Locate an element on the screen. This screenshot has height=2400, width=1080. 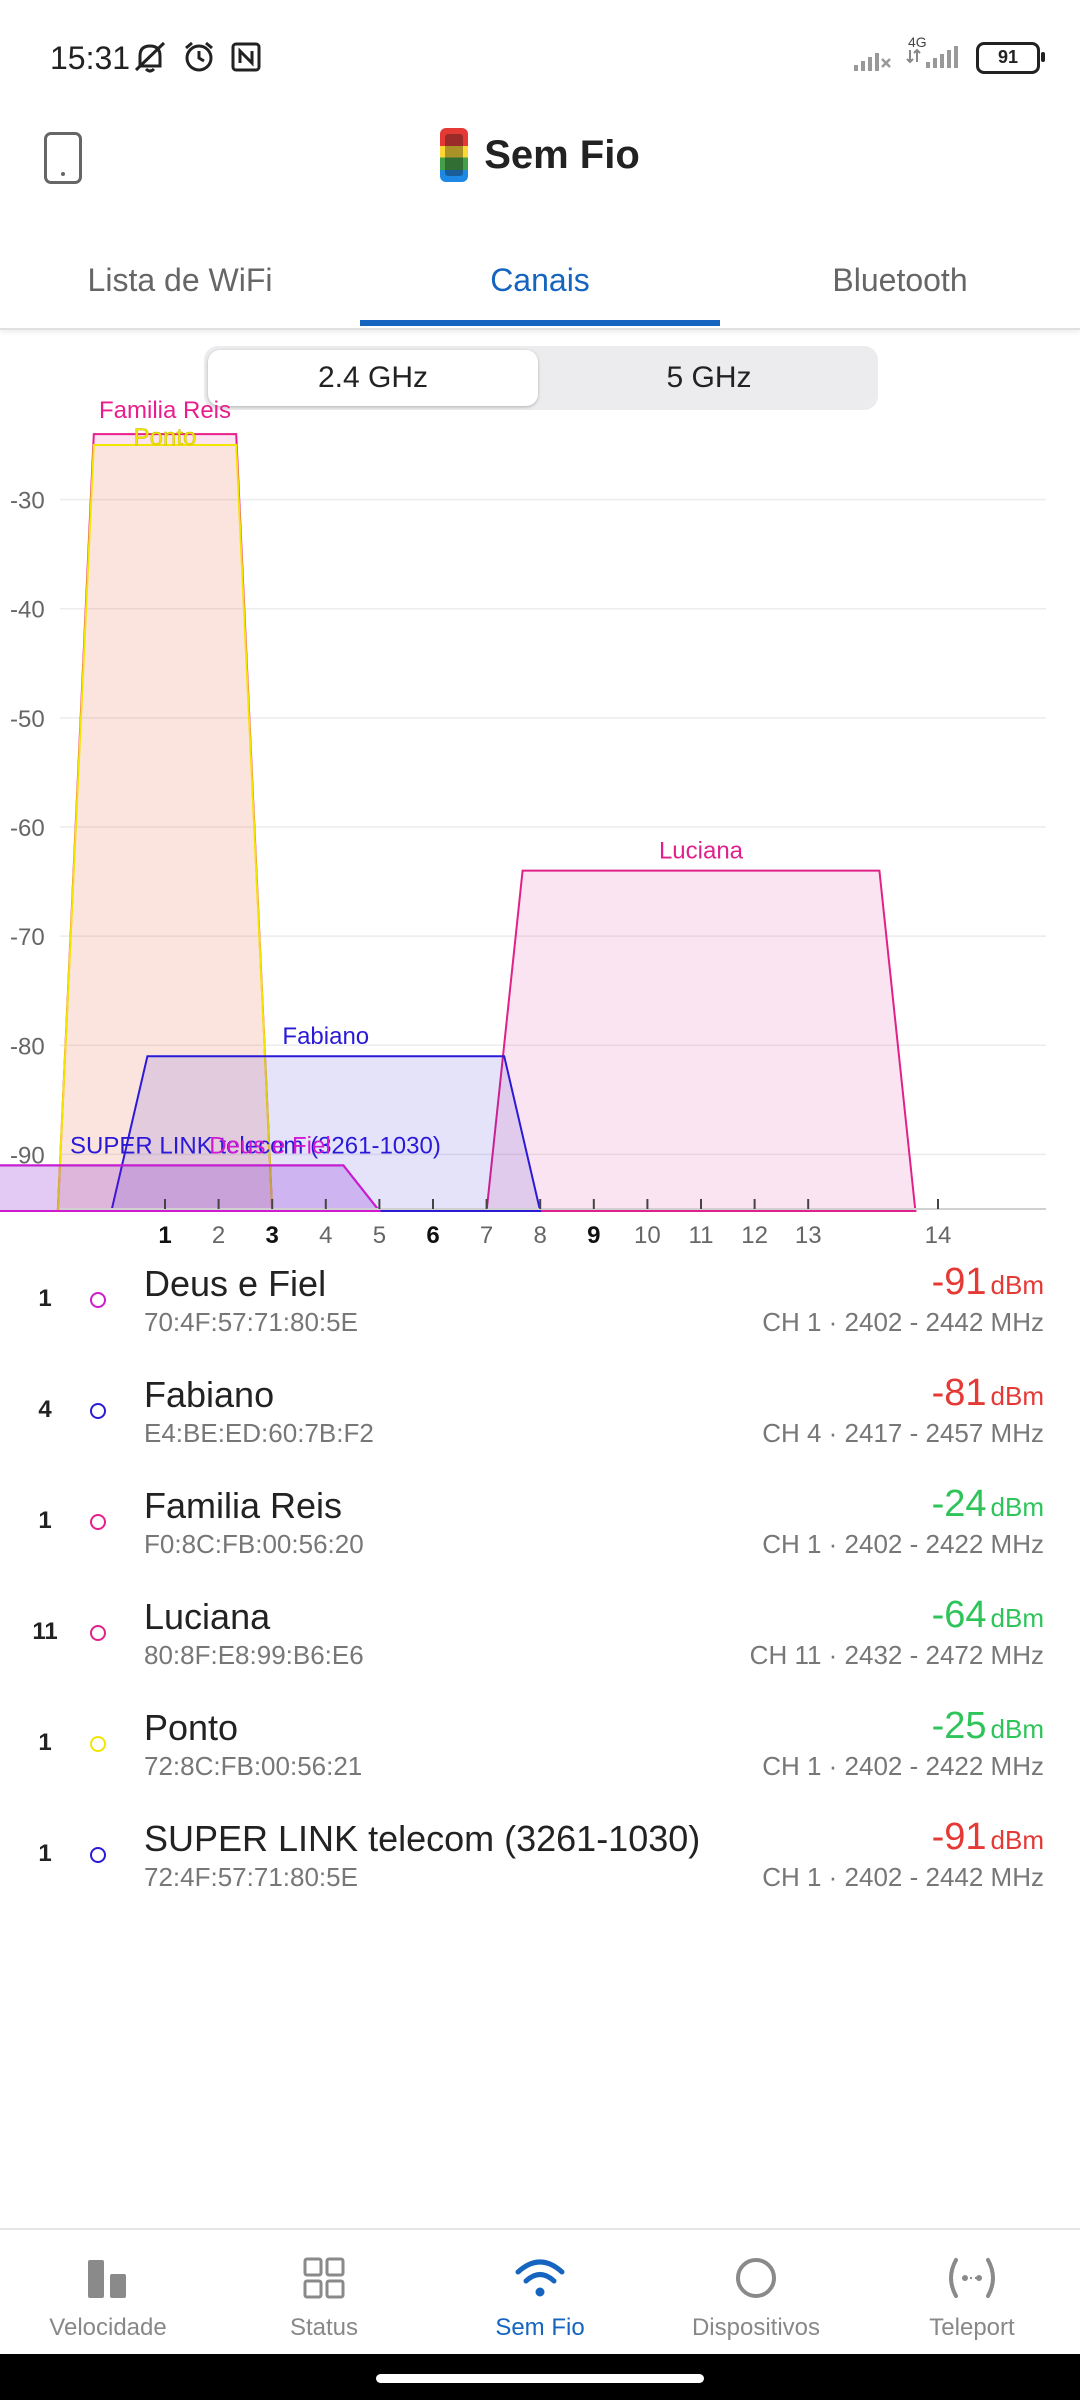
x-tick-label: 6 is located at coordinates (432, 1235).